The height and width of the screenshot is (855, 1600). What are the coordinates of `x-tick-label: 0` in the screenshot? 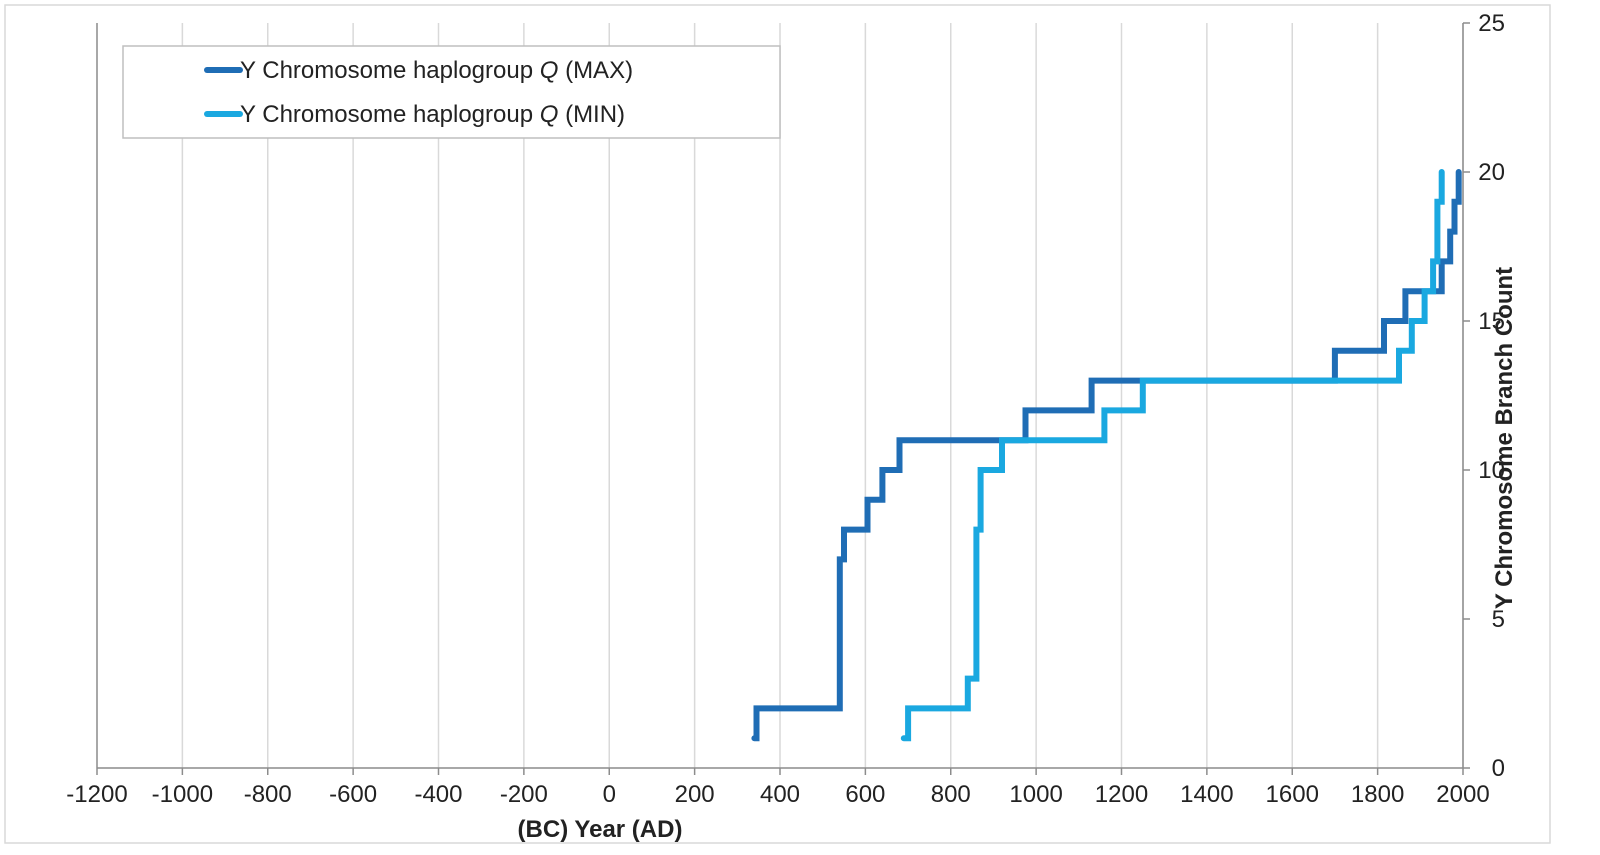 It's located at (609, 794).